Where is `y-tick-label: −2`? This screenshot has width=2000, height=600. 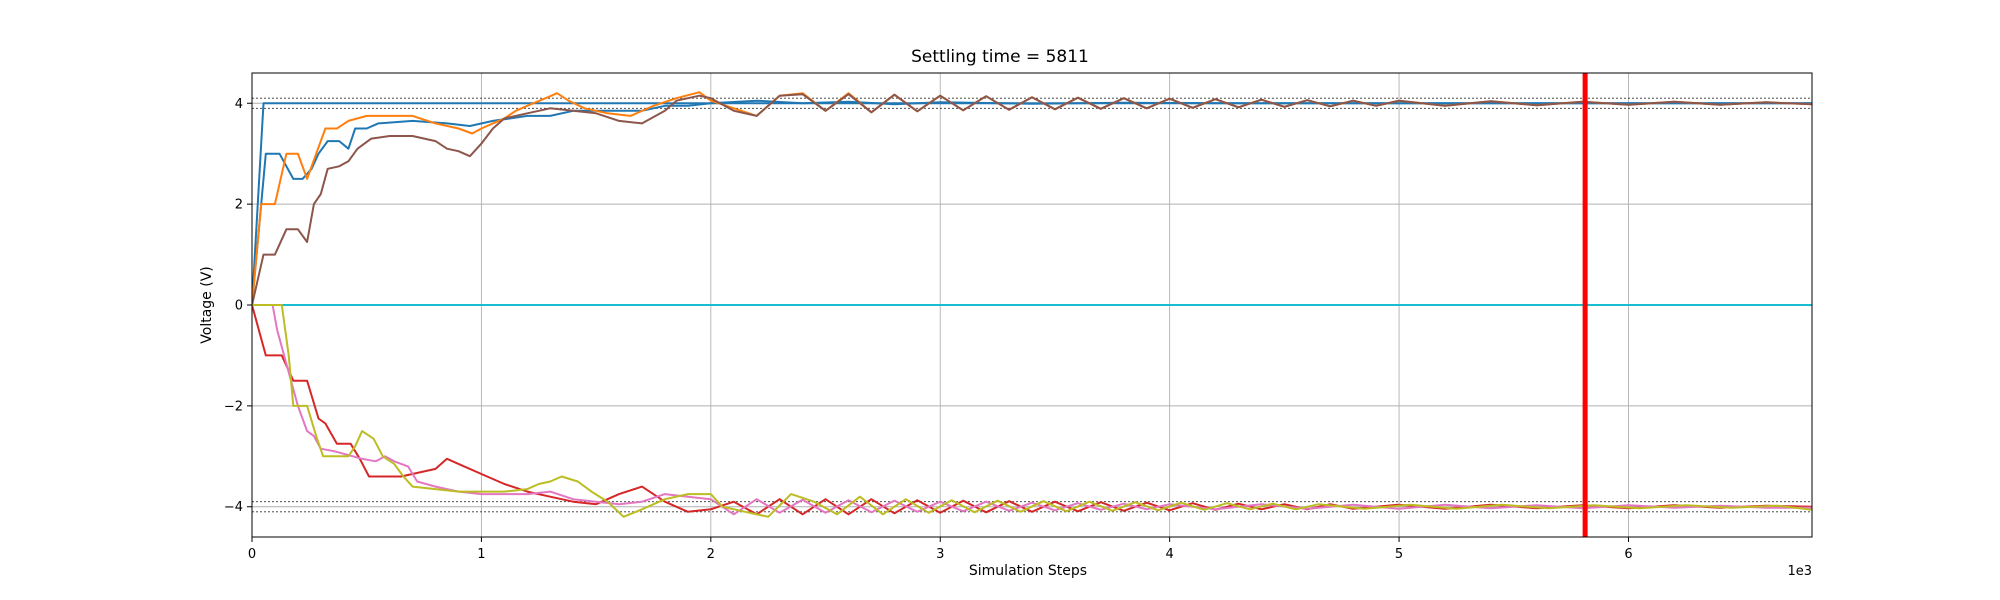
y-tick-label: −2 is located at coordinates (233, 406).